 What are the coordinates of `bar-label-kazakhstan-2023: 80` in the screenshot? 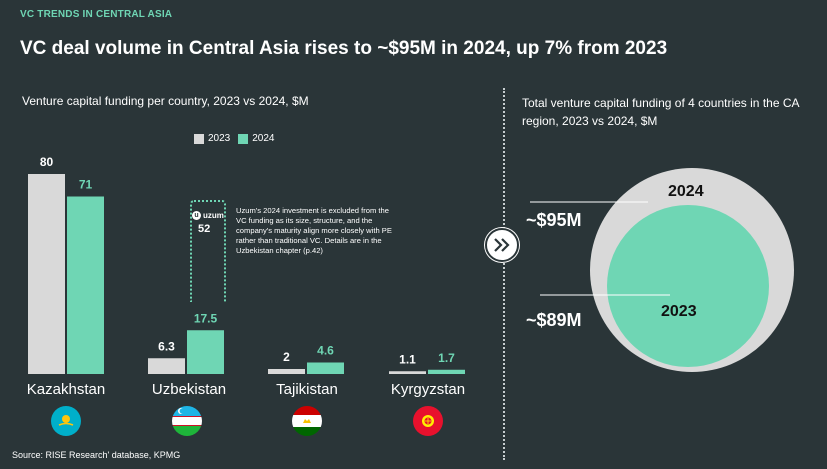 It's located at (47, 162).